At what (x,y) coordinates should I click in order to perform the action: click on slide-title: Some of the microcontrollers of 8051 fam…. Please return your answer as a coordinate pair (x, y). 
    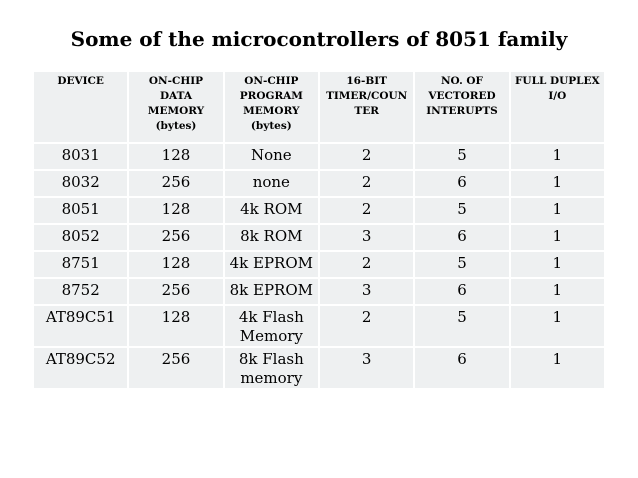
    Looking at the image, I should click on (319, 39).